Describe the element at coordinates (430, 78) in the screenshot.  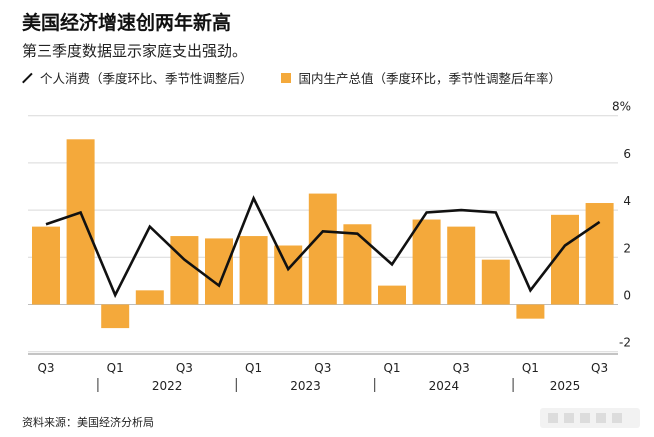
I see `legend-label-gdp: 国内生产总值（季度环比，季节性调整后年率）` at that location.